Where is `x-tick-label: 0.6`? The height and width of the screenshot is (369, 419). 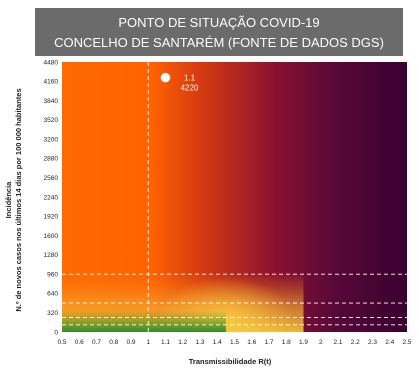 x-tick-label: 0.6 is located at coordinates (79, 342).